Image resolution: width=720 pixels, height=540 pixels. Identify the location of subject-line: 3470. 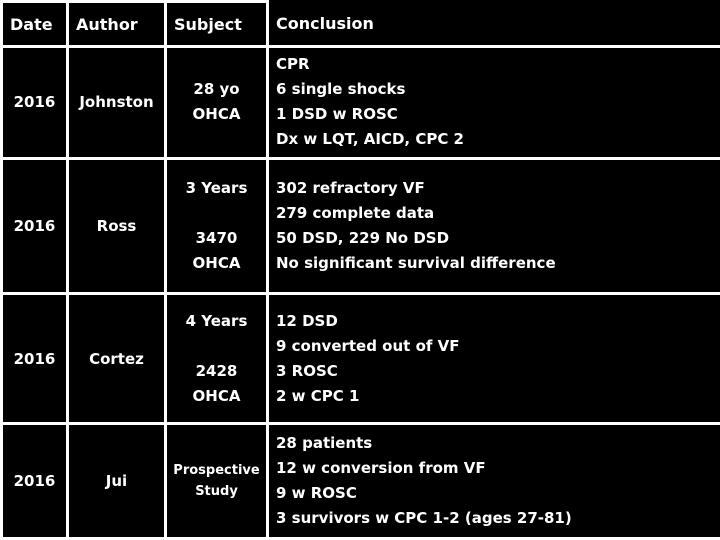
(216, 237).